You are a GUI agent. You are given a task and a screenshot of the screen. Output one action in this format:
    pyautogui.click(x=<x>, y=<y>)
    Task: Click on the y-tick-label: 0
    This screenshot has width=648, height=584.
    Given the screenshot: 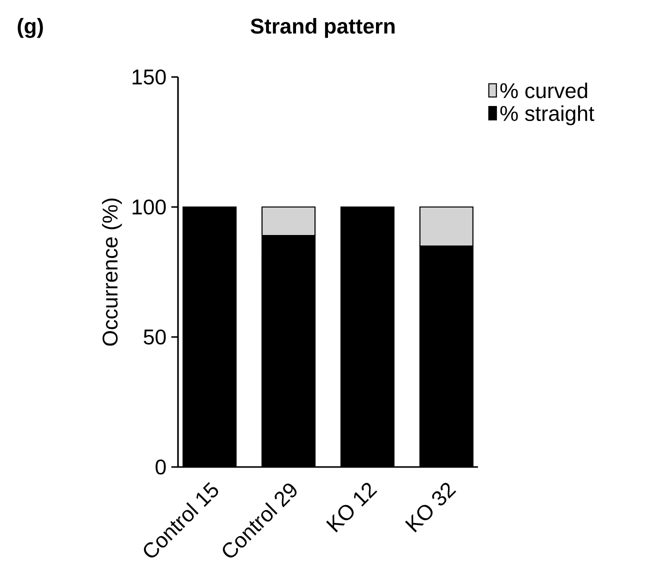 What is the action you would take?
    pyautogui.click(x=161, y=467)
    